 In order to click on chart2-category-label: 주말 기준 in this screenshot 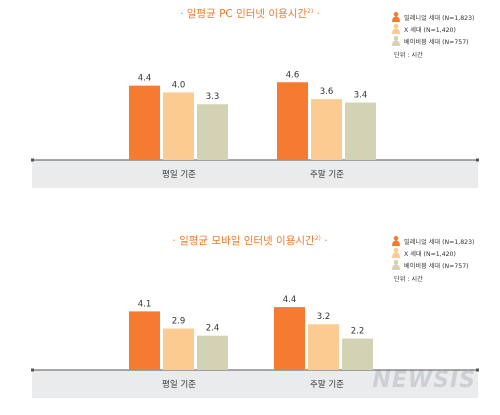, I will do `click(327, 384)`.